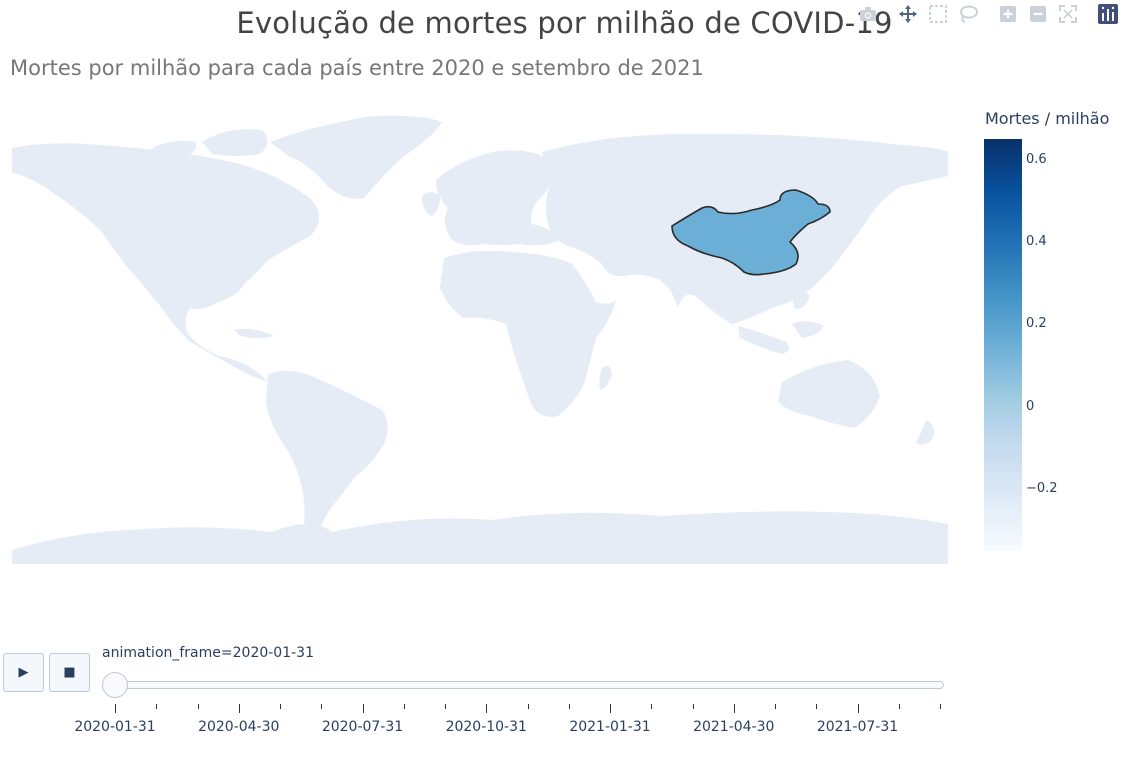  Describe the element at coordinates (356, 157) in the screenshot. I see `greenland` at that location.